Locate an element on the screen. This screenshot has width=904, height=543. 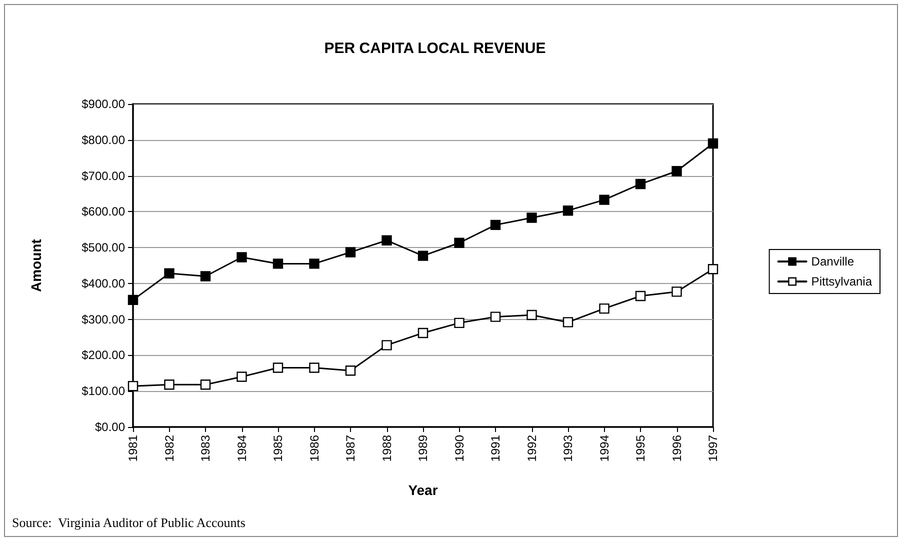
x-tick-label: 1986 is located at coordinates (314, 448).